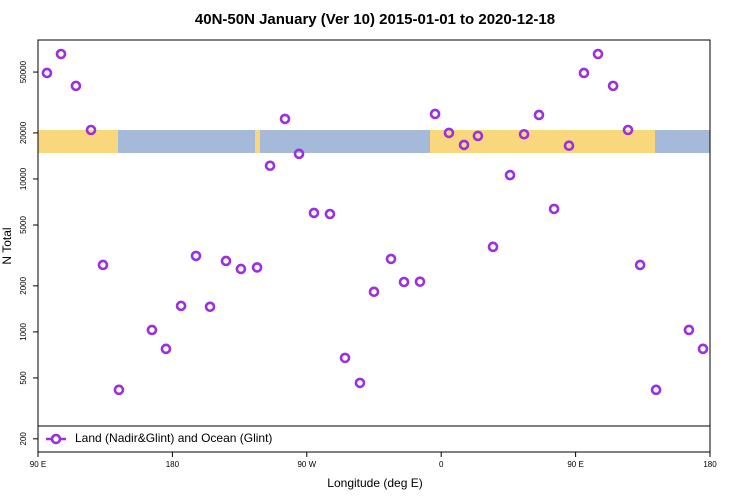  Describe the element at coordinates (23, 225) in the screenshot. I see `y-tick-label: 5000` at that location.